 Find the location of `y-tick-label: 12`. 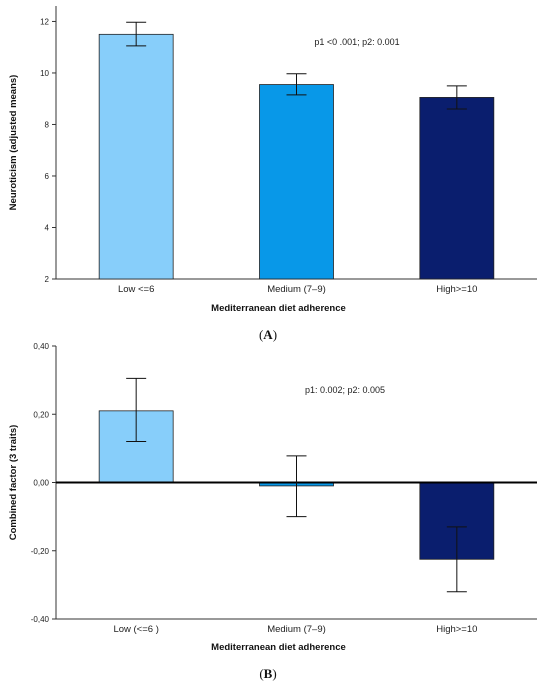

y-tick-label: 12 is located at coordinates (44, 21).